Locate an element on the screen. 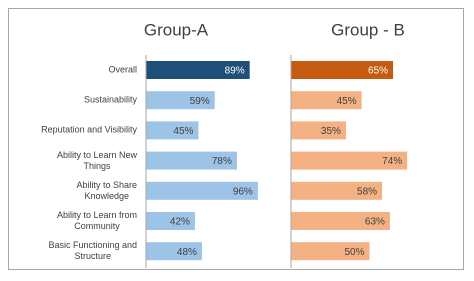  value-label: 89% is located at coordinates (235, 71).